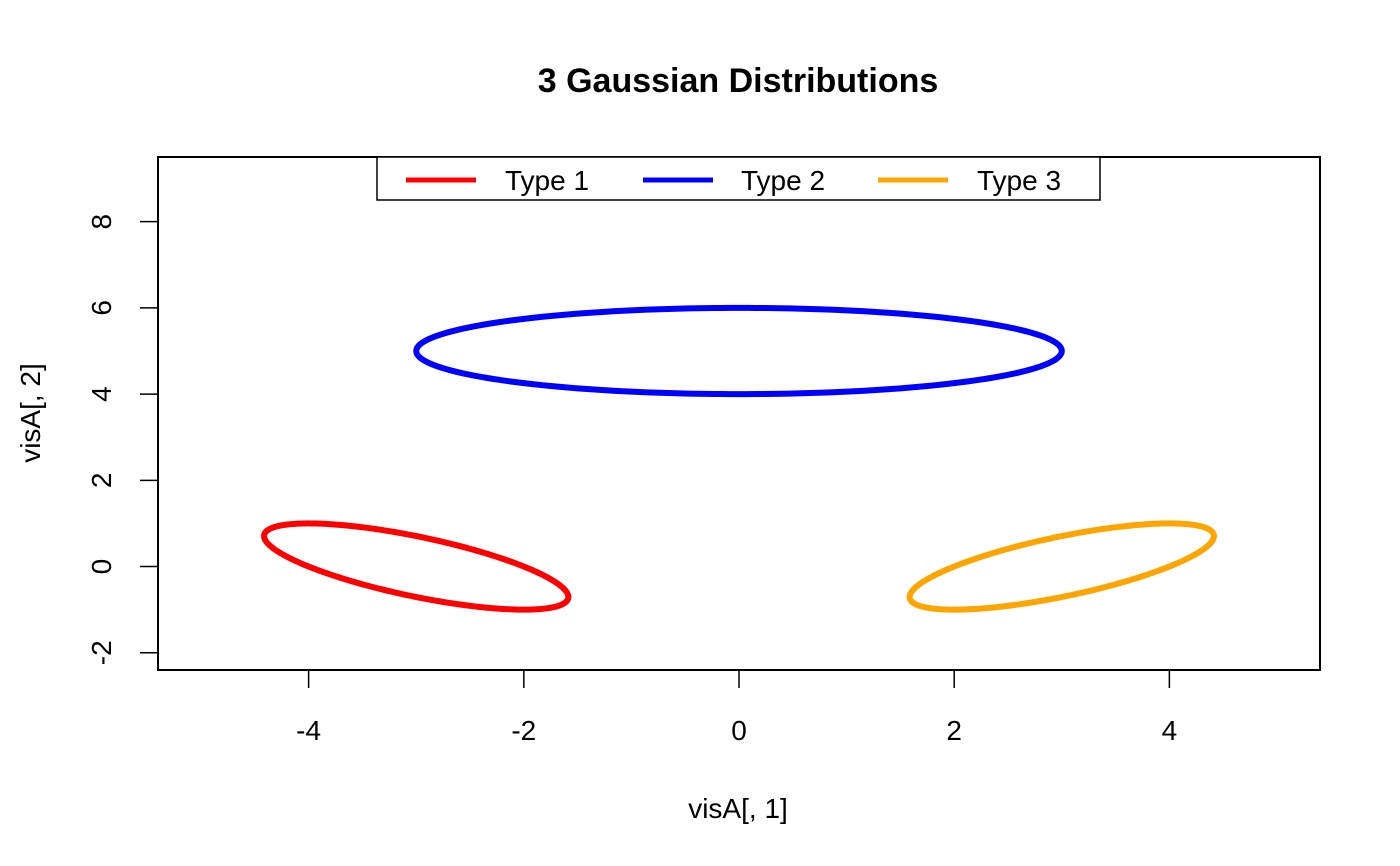  Describe the element at coordinates (738, 808) in the screenshot. I see `x-axis-label: visA[, 1]` at that location.